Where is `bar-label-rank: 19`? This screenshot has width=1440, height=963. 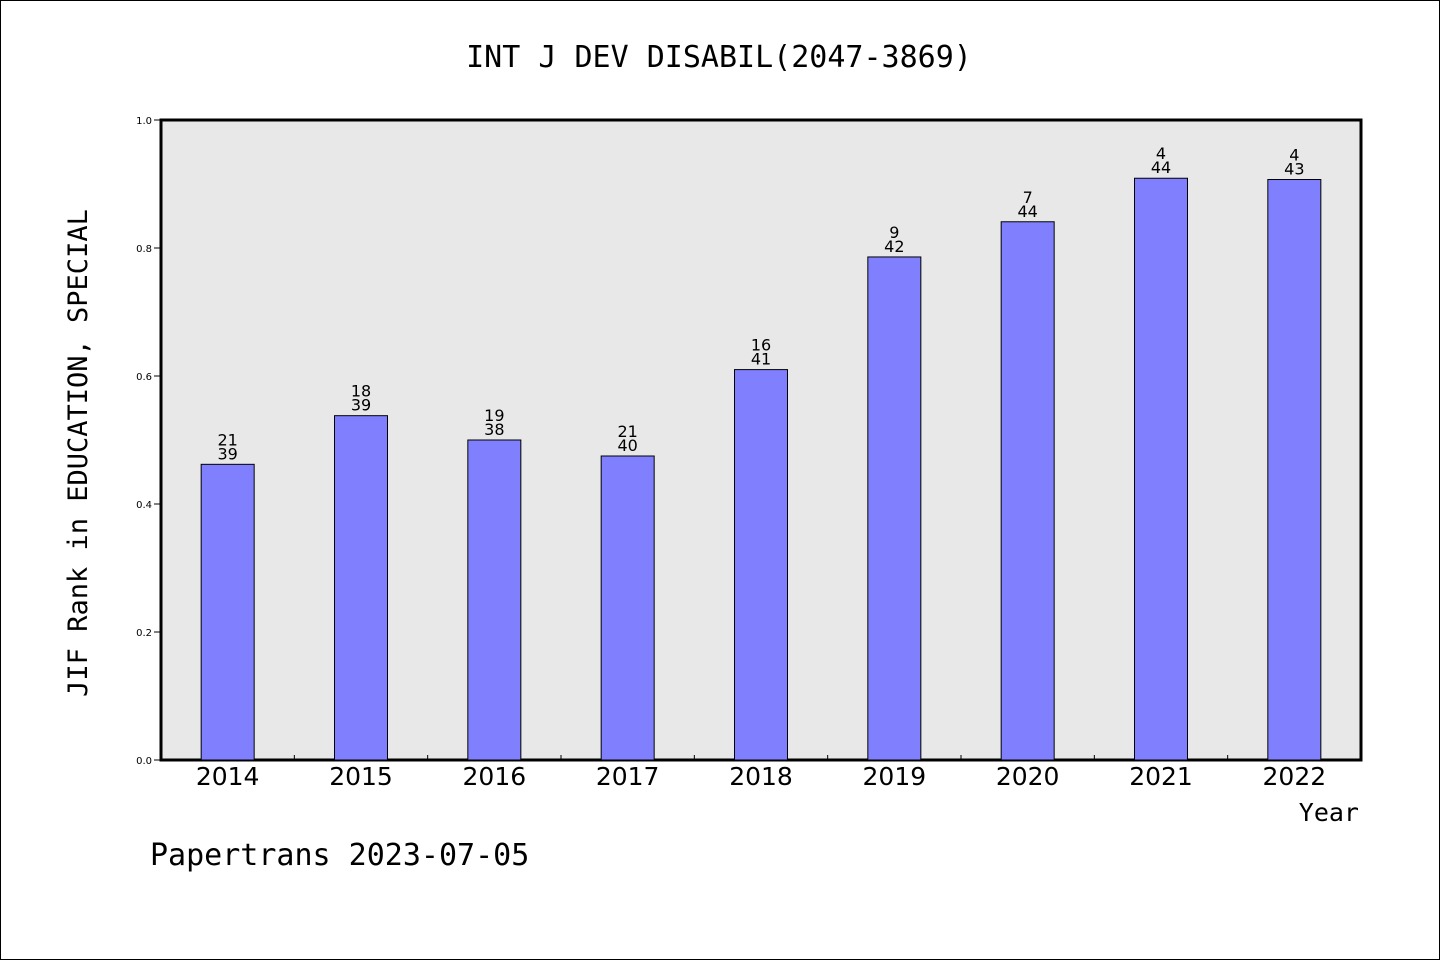
bar-label-rank: 19 is located at coordinates (494, 415).